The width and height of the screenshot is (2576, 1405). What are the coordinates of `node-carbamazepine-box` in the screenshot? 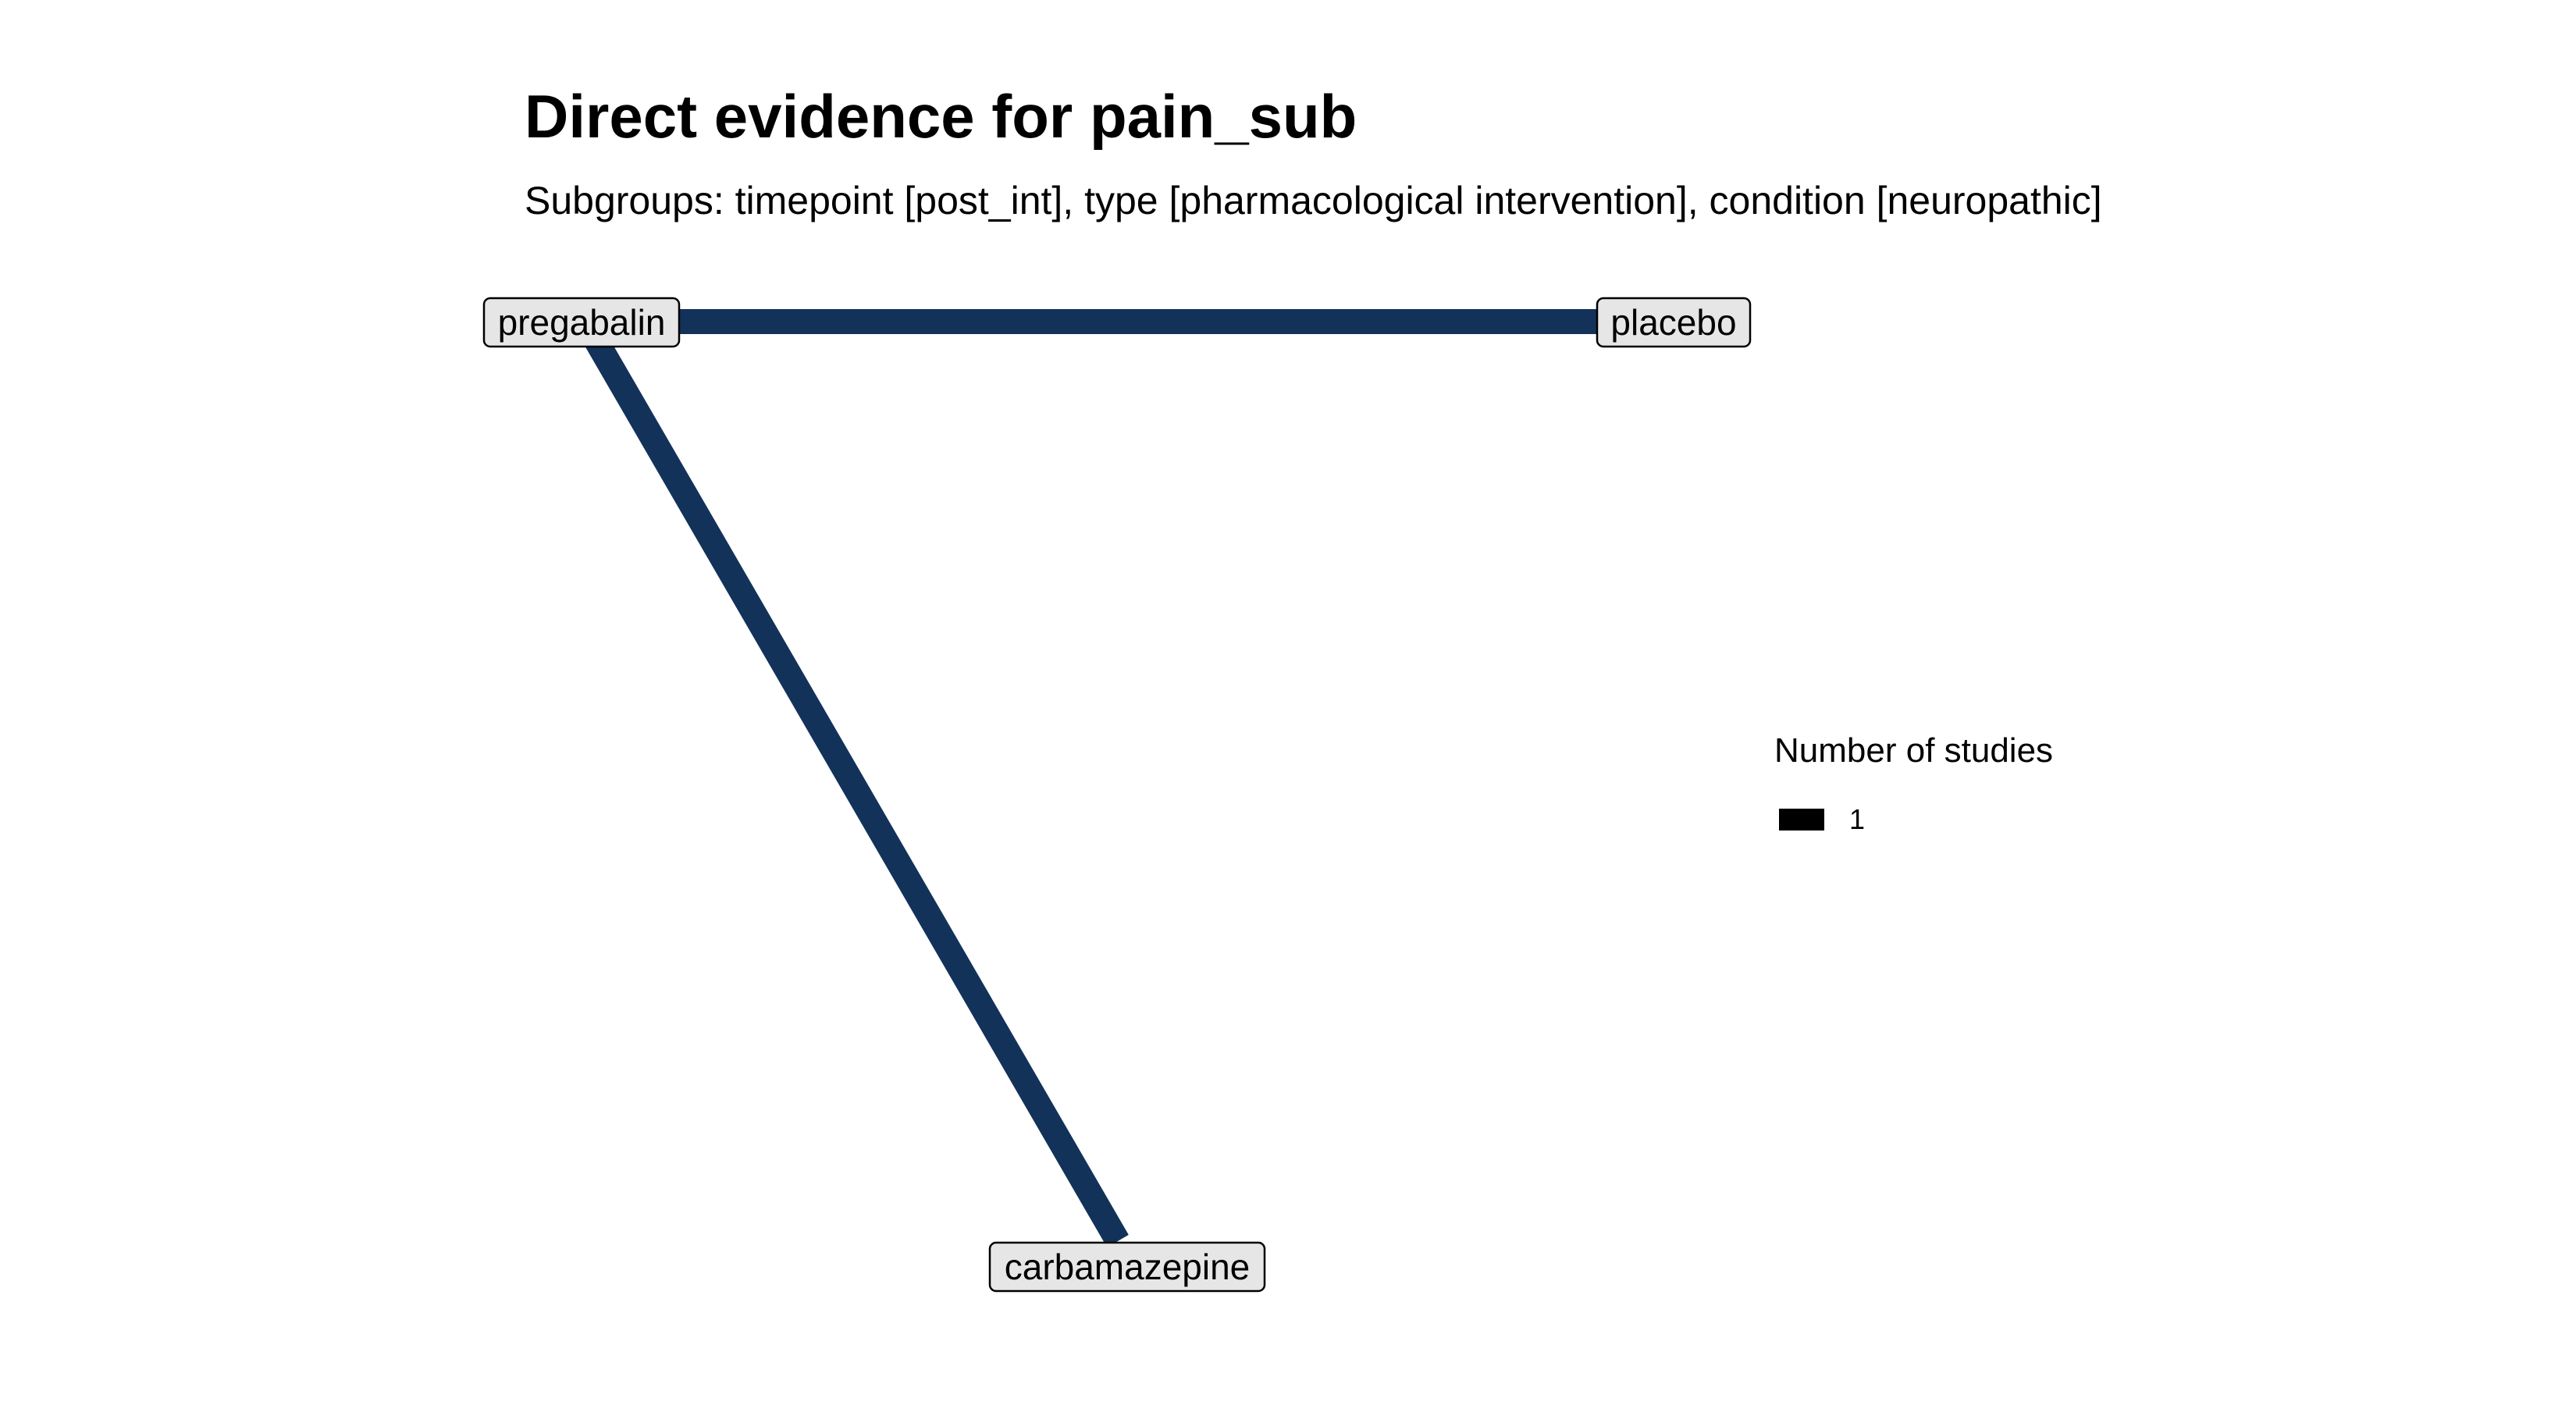 It's located at (1127, 1267).